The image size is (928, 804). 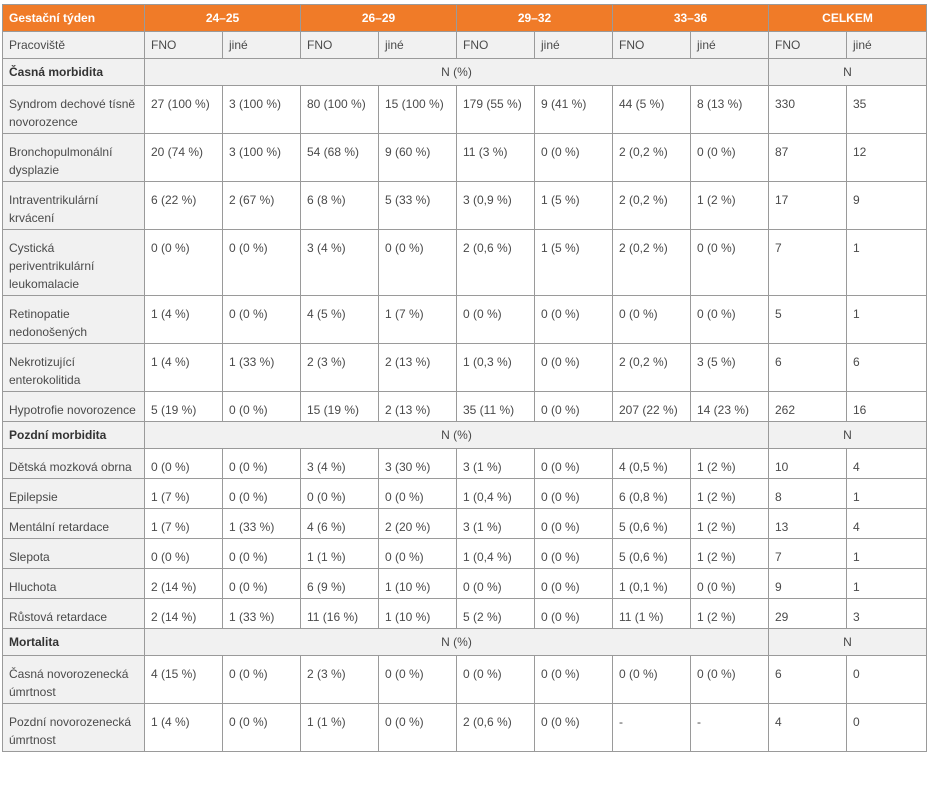 What do you see at coordinates (339, 367) in the screenshot?
I see `table-cell: 2 (3 %)` at bounding box center [339, 367].